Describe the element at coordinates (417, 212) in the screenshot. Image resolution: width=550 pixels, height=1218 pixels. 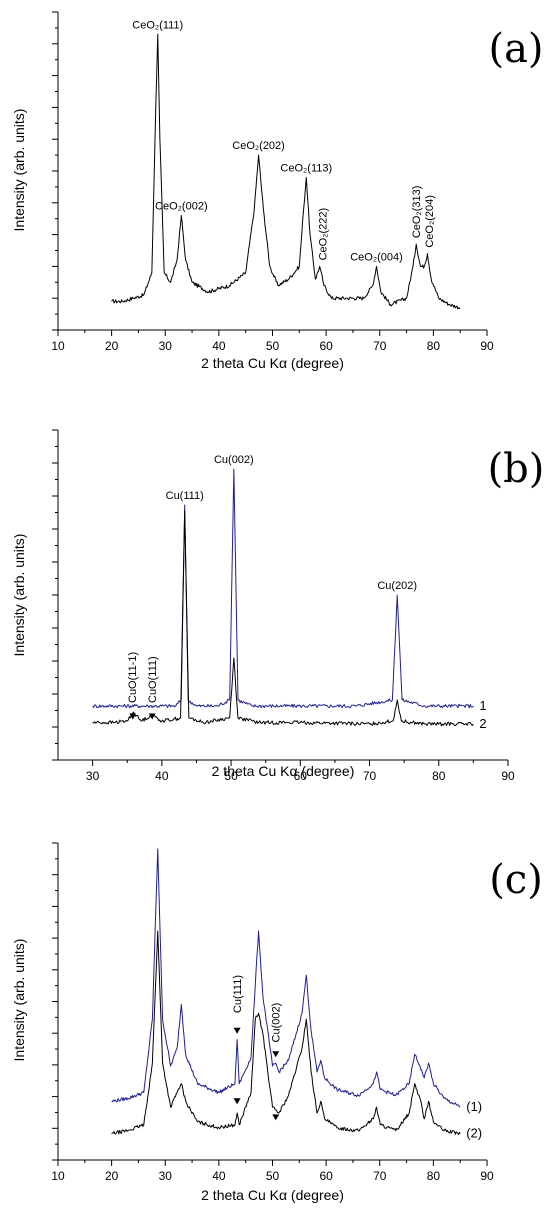
I see `peak-label: CeO₂(313)` at that location.